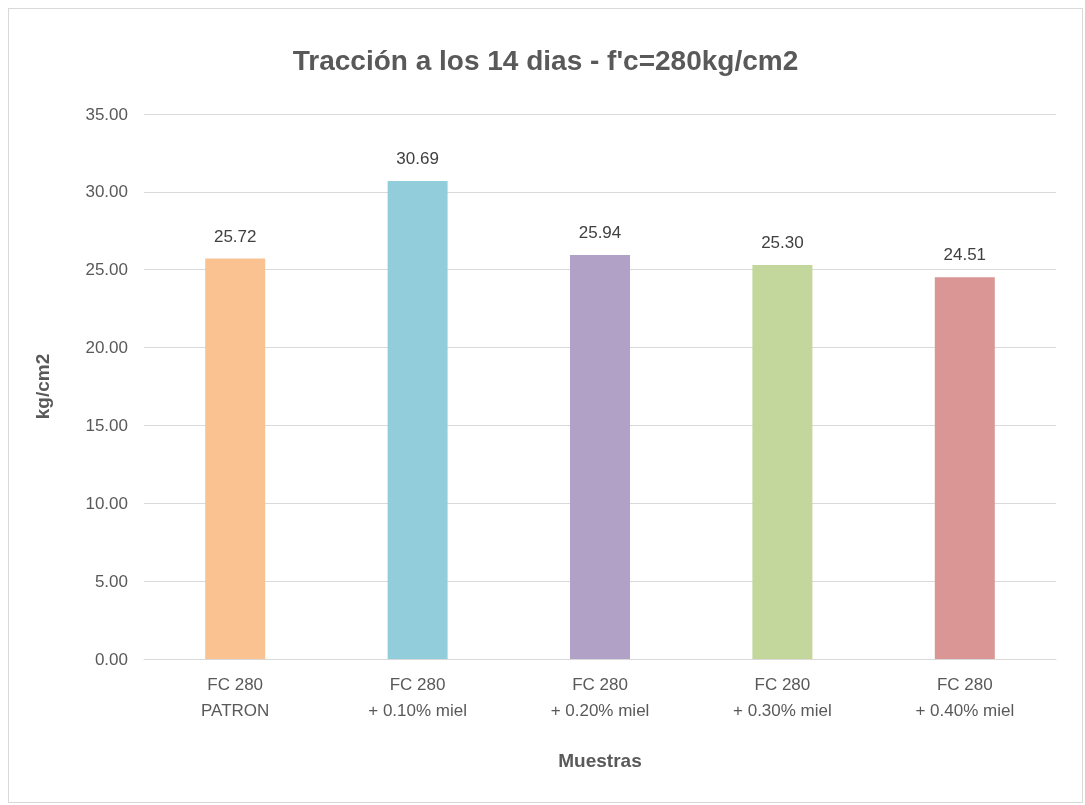  Describe the element at coordinates (417, 697) in the screenshot. I see `x-tick-label: FC 280 + 0.10% miel` at that location.